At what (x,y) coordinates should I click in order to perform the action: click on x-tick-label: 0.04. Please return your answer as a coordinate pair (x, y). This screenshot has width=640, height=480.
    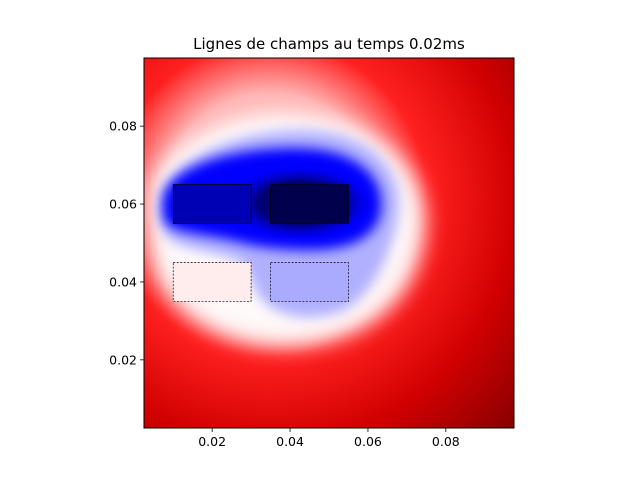
    Looking at the image, I should click on (290, 441).